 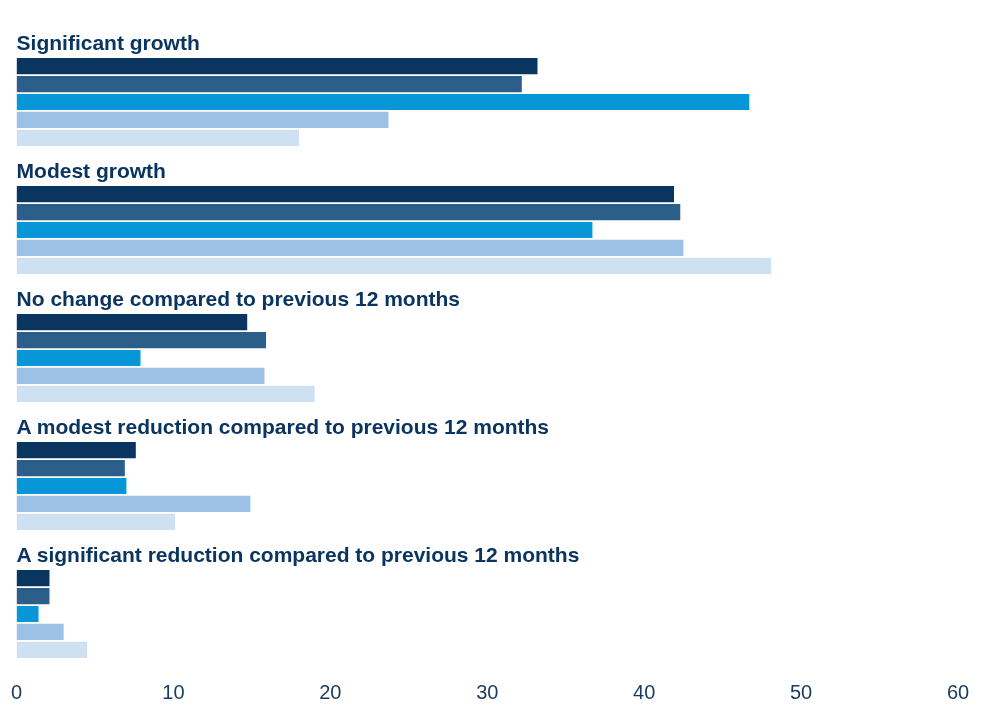 What do you see at coordinates (91, 171) in the screenshot?
I see `y-tick-label: Modest growth` at bounding box center [91, 171].